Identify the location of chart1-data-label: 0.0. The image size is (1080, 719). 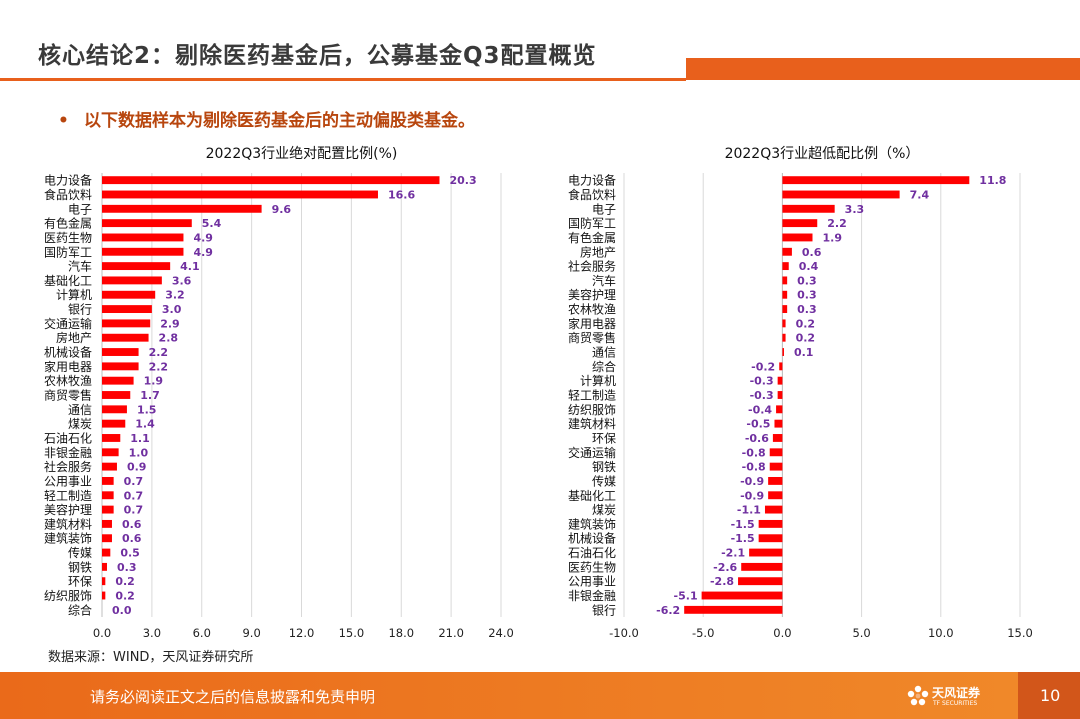
(122, 610).